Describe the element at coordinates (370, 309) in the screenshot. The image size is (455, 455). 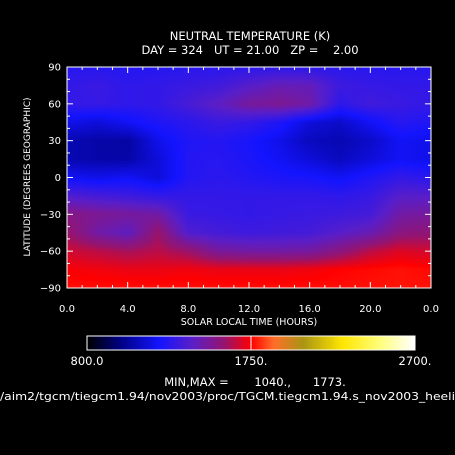
I see `x-tick-label: 20.0` at that location.